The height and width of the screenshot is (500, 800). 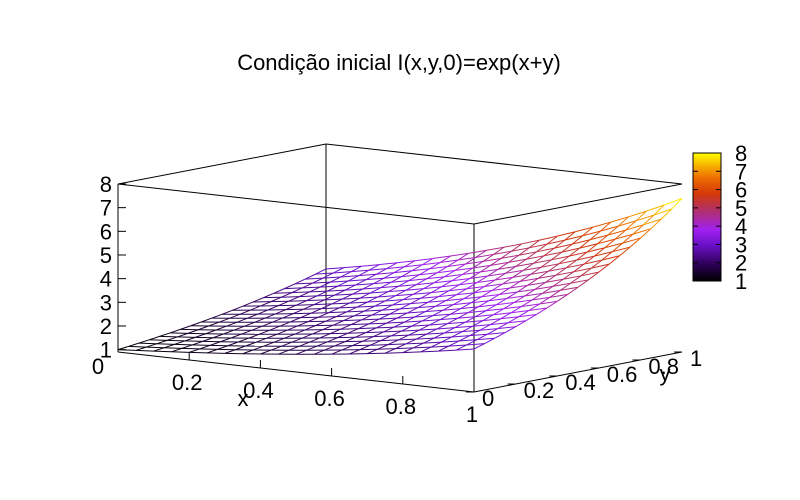 I want to click on bounding-box-front, so click(x=400, y=372).